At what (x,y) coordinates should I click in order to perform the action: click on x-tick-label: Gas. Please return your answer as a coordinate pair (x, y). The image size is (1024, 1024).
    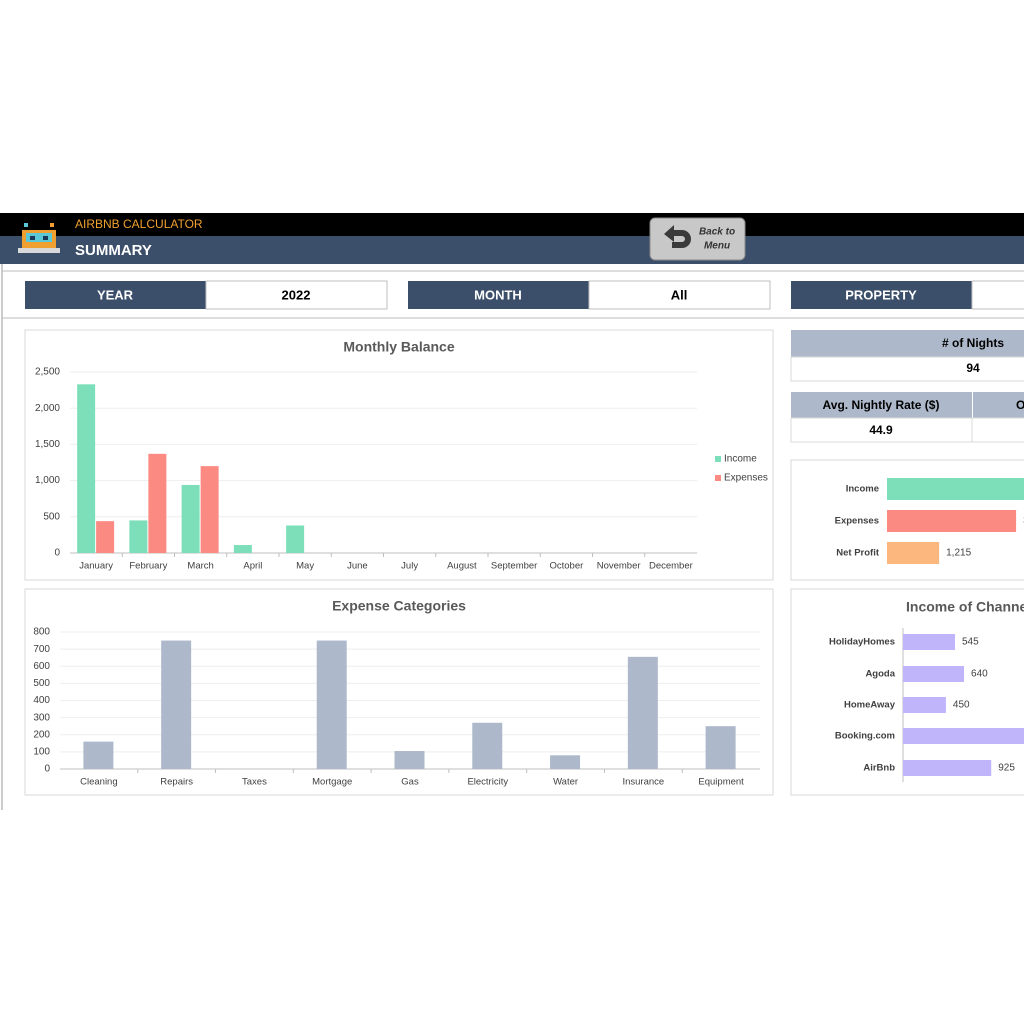
    Looking at the image, I should click on (410, 782).